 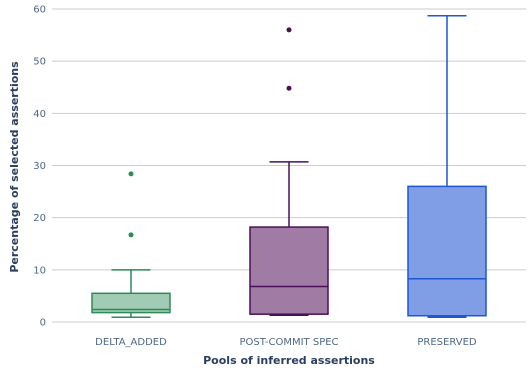 What do you see at coordinates (43, 323) in the screenshot?
I see `y-tick-label: 0` at bounding box center [43, 323].